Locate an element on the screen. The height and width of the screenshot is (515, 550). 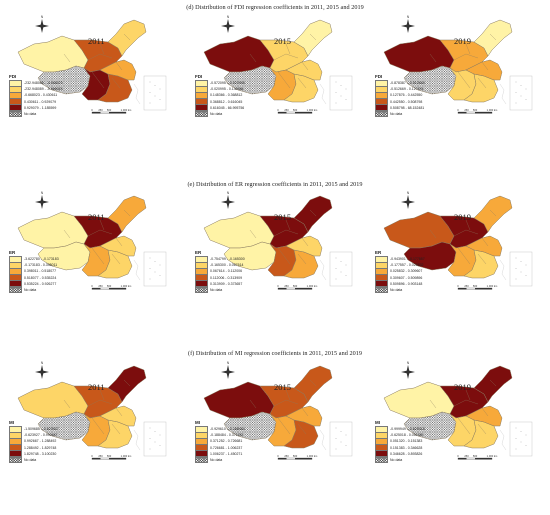
legend-label: 0.067614 - 0.112006 is located at coordinates (226, 271).